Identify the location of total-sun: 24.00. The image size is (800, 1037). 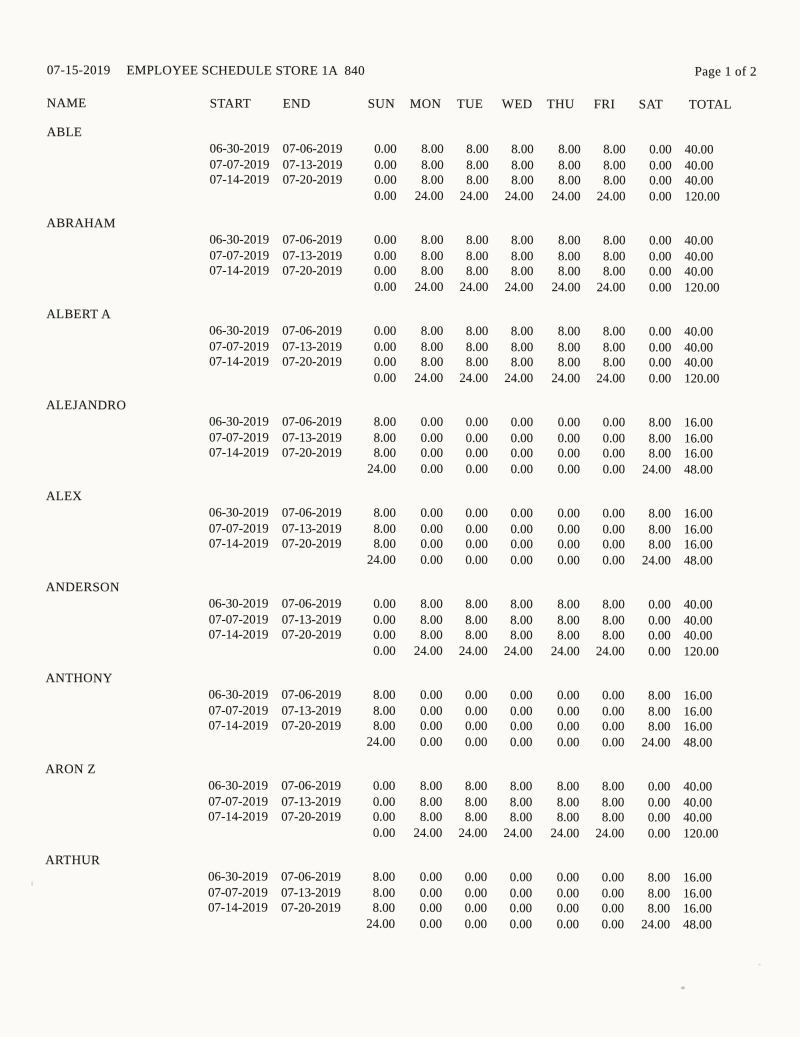
(381, 559).